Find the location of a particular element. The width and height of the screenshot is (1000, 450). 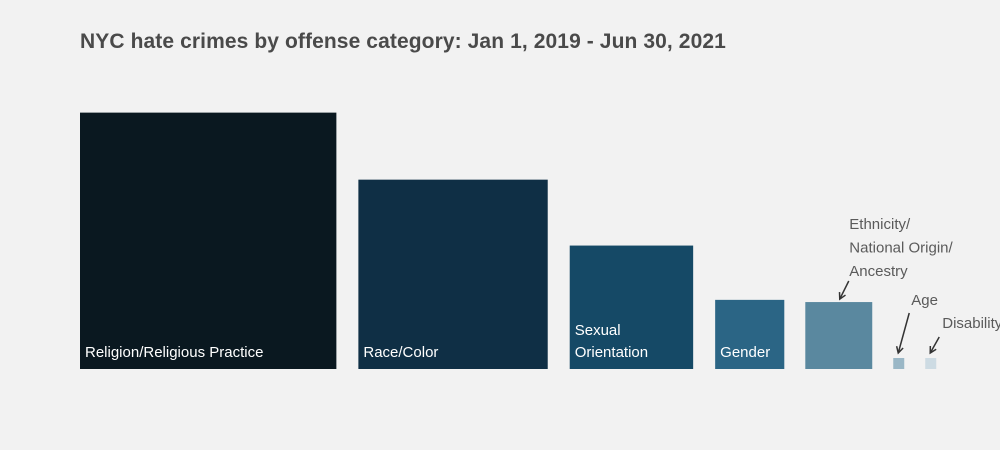

category-label: Sexual is located at coordinates (598, 330).